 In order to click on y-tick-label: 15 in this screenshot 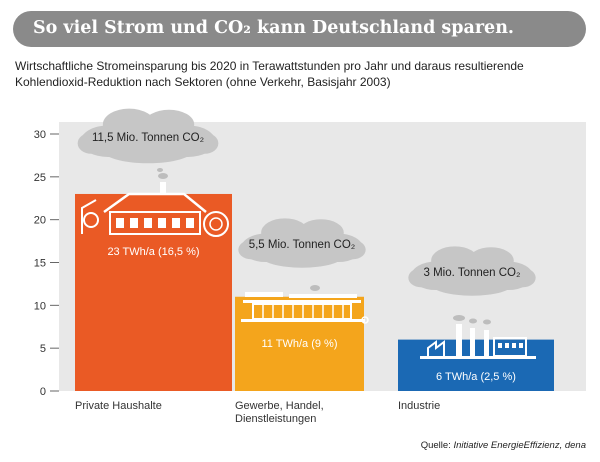, I will do `click(40, 264)`.